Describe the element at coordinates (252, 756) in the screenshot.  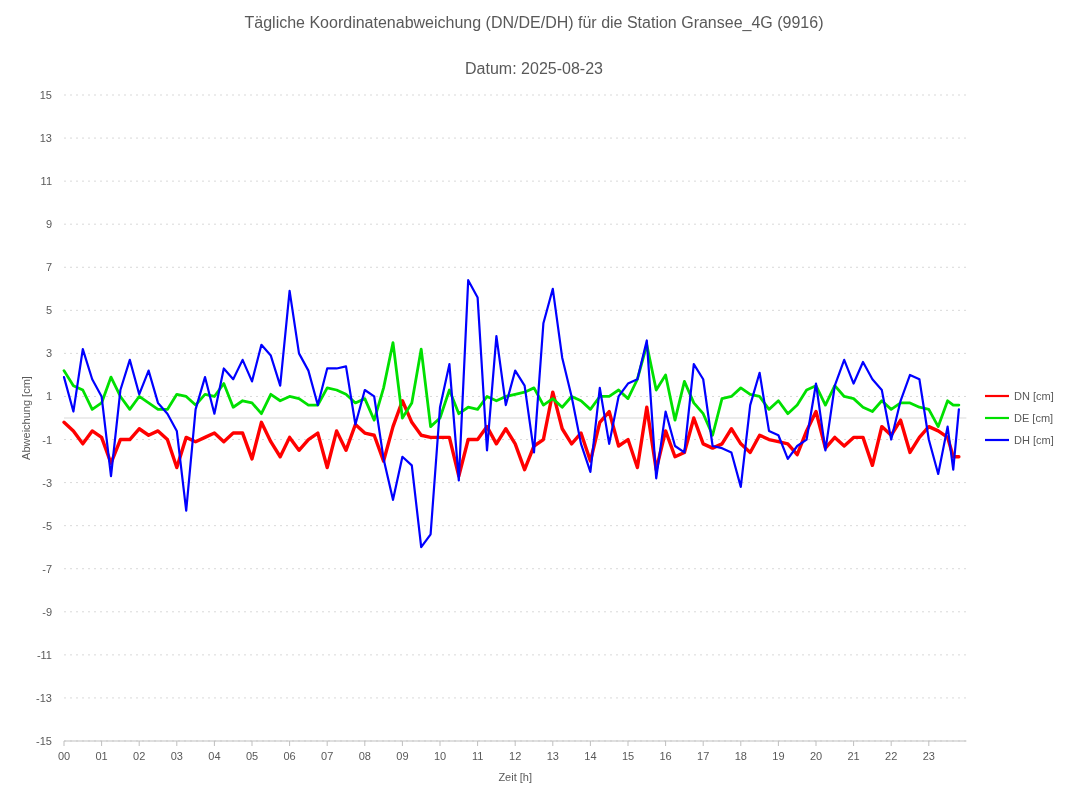
I see `x-tick-label: 05` at that location.